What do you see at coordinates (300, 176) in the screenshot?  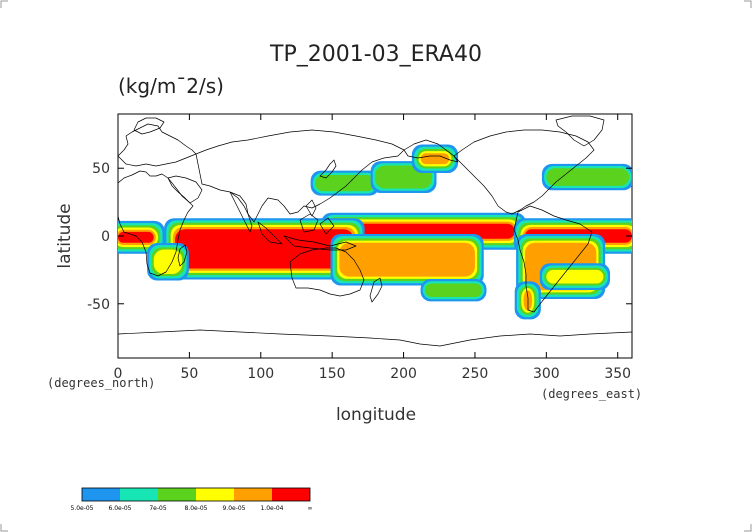 I see `coastline-asia` at bounding box center [300, 176].